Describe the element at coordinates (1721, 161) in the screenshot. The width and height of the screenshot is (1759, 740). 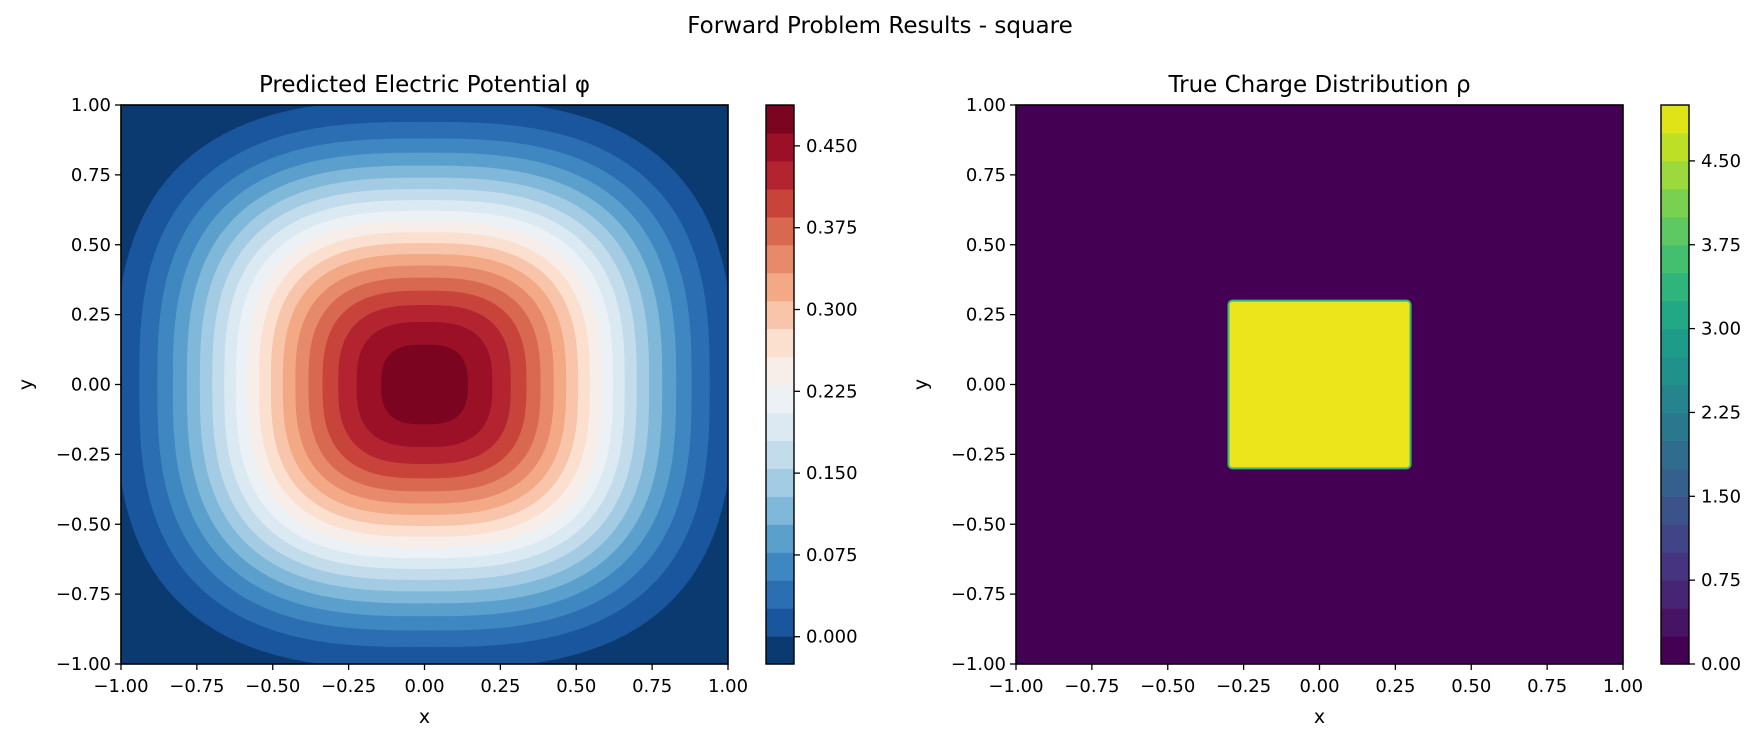
I see `colorbar-tick-label: 4.50` at that location.